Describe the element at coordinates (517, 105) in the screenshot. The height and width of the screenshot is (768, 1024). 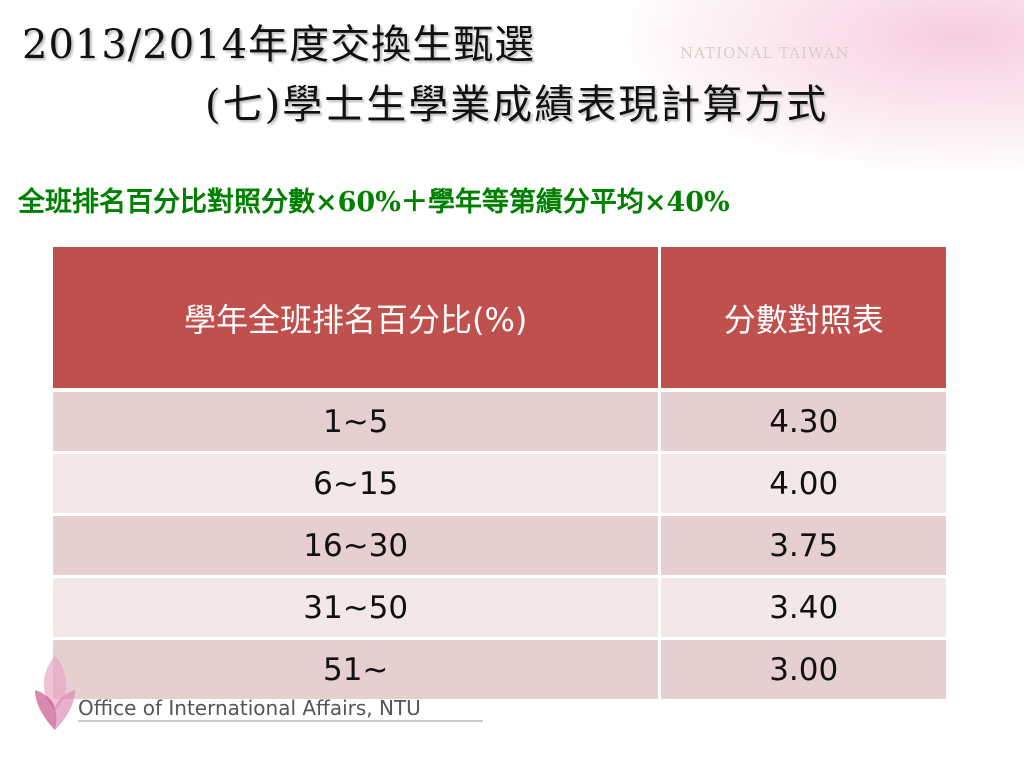
I see `title-line2: (七)學士生學業成績表現計算方式` at that location.